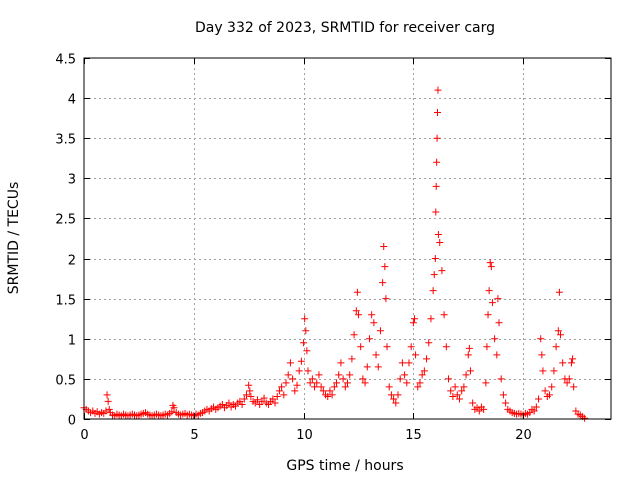 Image resolution: width=640 pixels, height=480 pixels. Describe the element at coordinates (72, 100) in the screenshot. I see `y-tick-label: 4` at that location.